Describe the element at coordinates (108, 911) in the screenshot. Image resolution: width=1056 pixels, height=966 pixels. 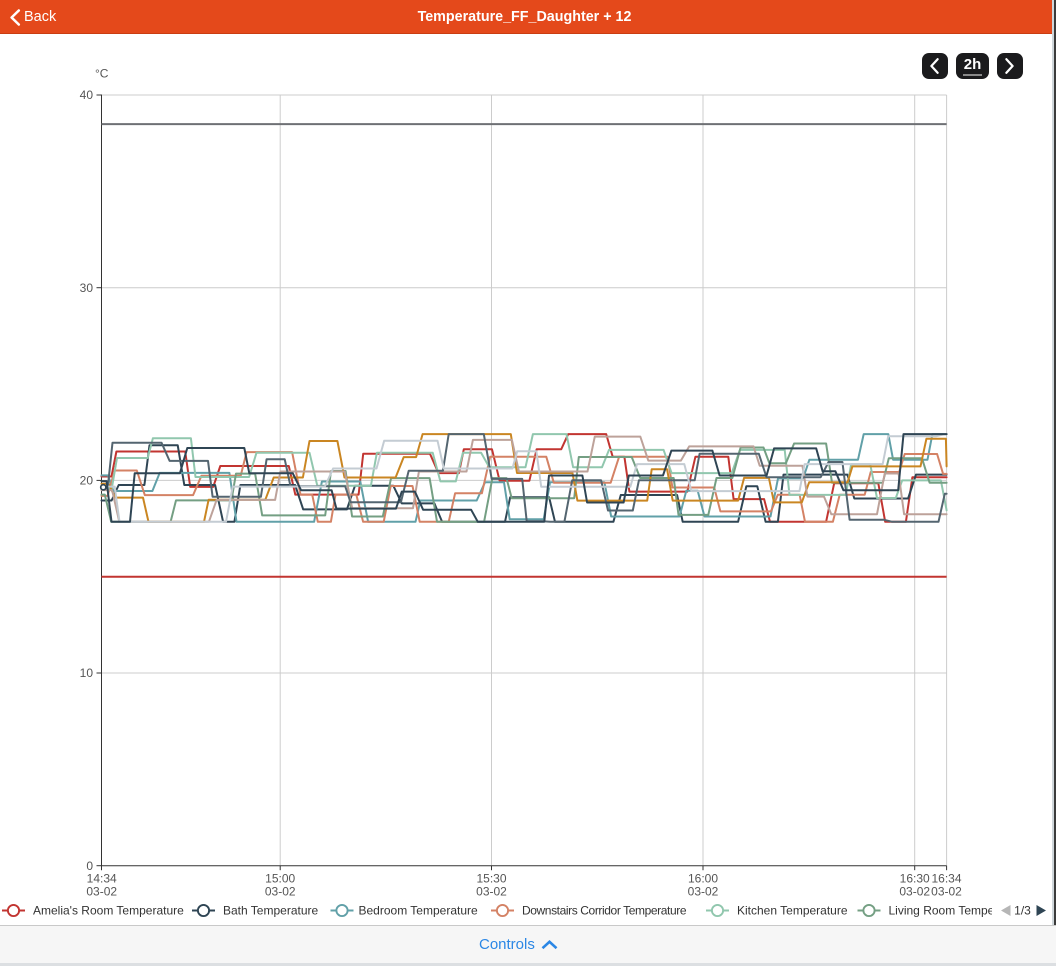
I see `svg-text: Amelia's Room Temperature` at that location.